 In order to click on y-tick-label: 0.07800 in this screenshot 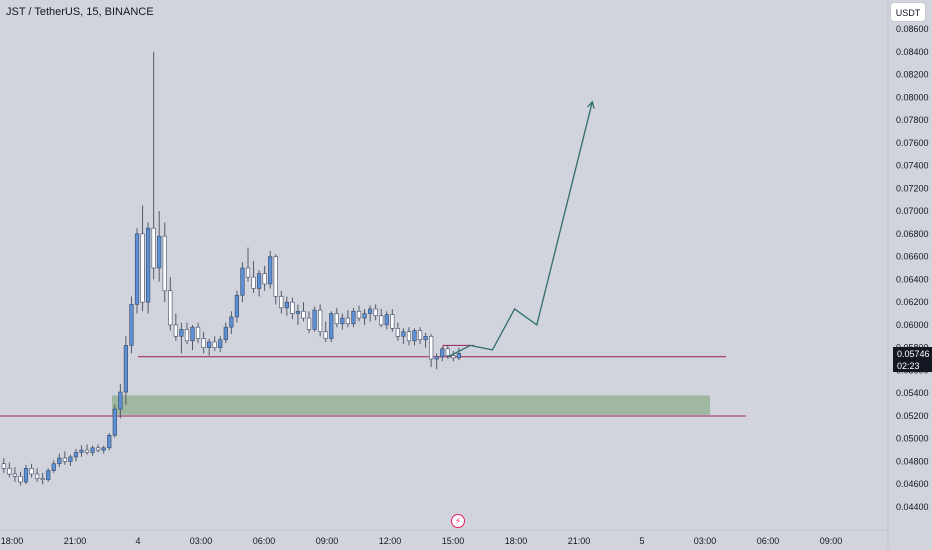, I will do `click(912, 120)`.